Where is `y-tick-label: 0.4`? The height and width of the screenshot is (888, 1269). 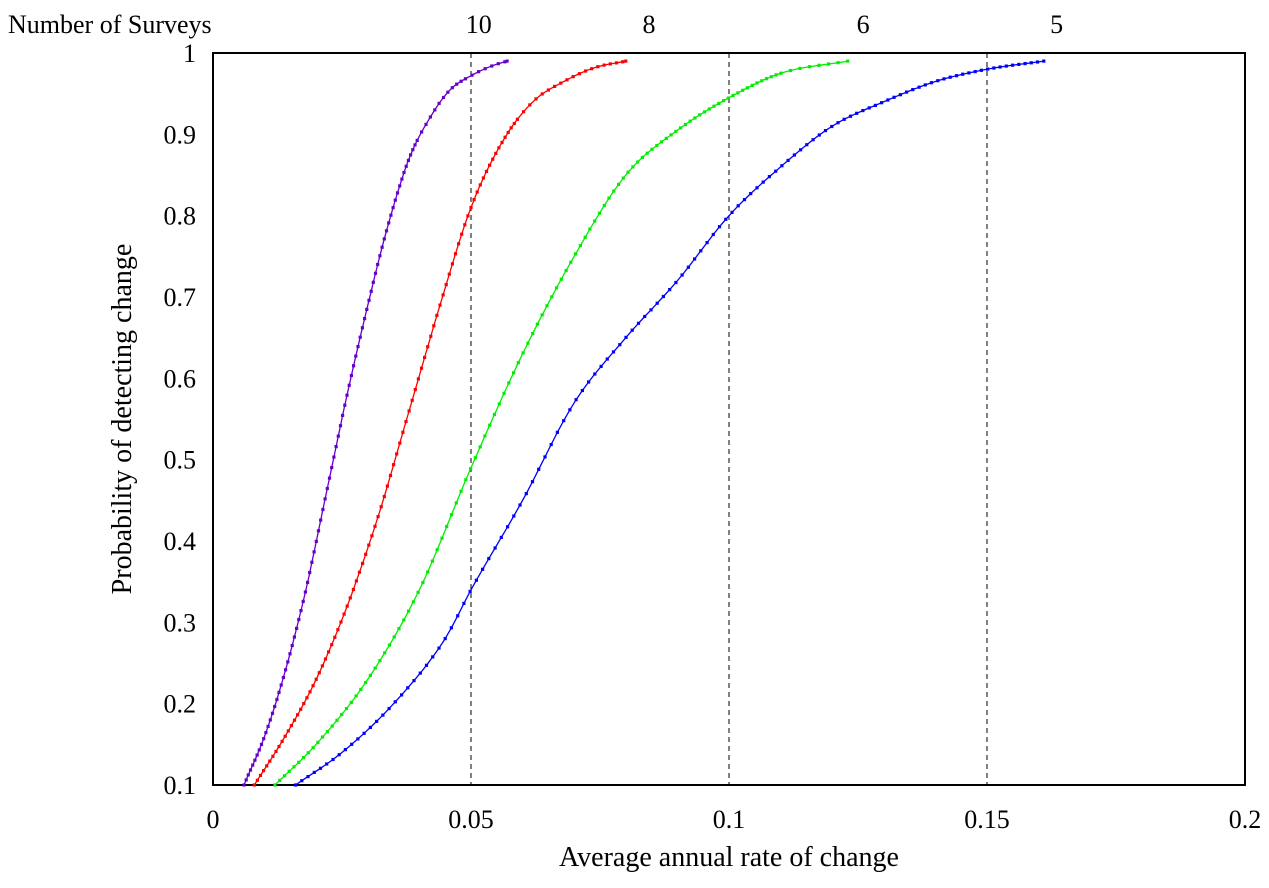 y-tick-label: 0.4 is located at coordinates (180, 541).